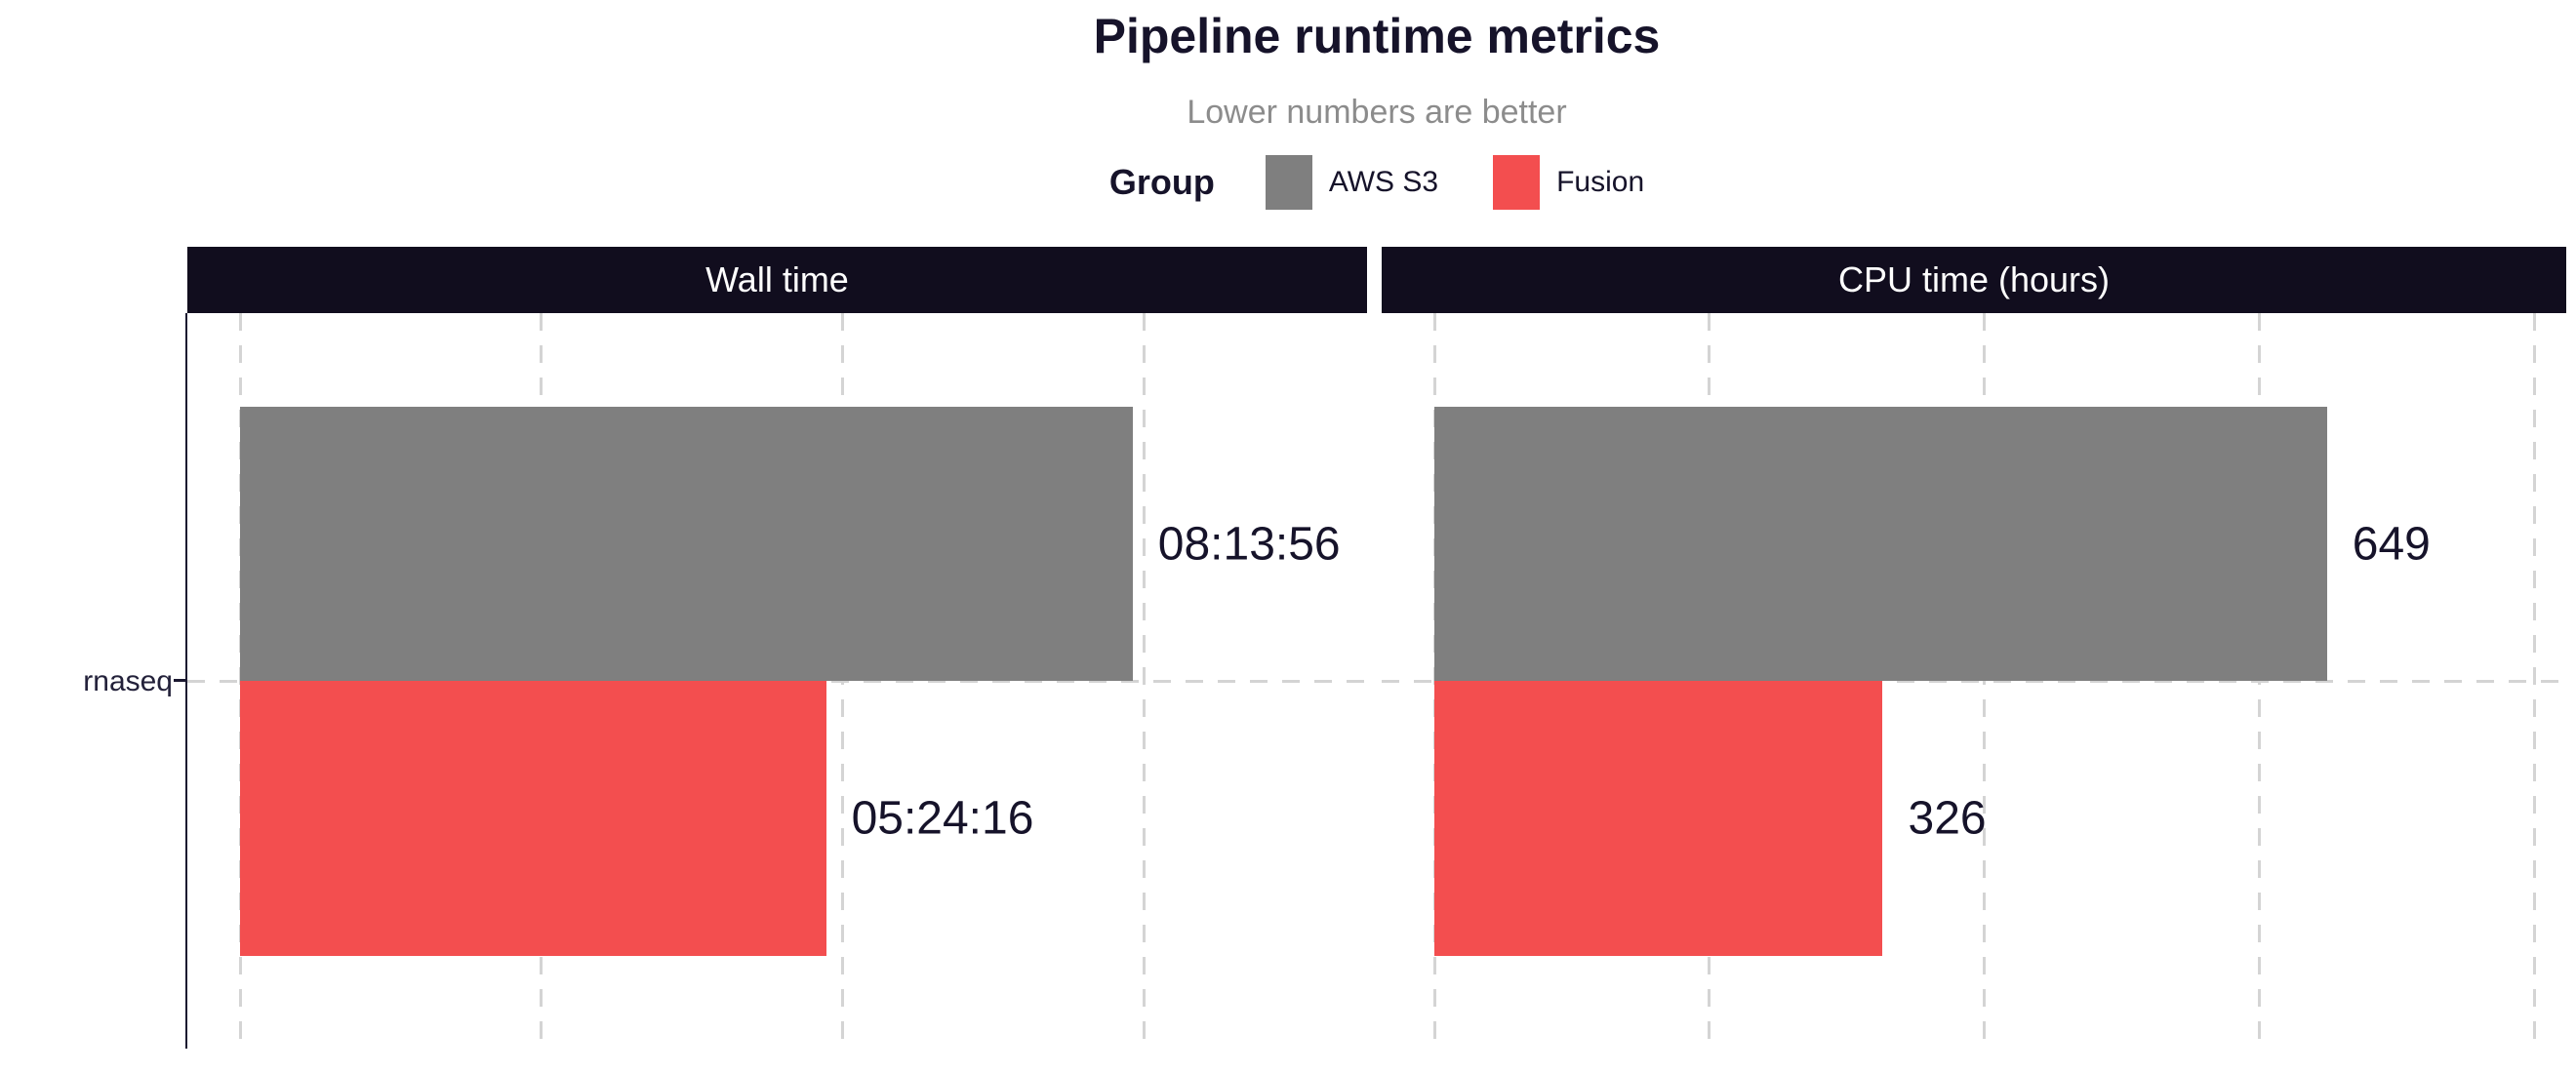 The width and height of the screenshot is (2576, 1073). I want to click on category-gridline, so click(1974, 681).